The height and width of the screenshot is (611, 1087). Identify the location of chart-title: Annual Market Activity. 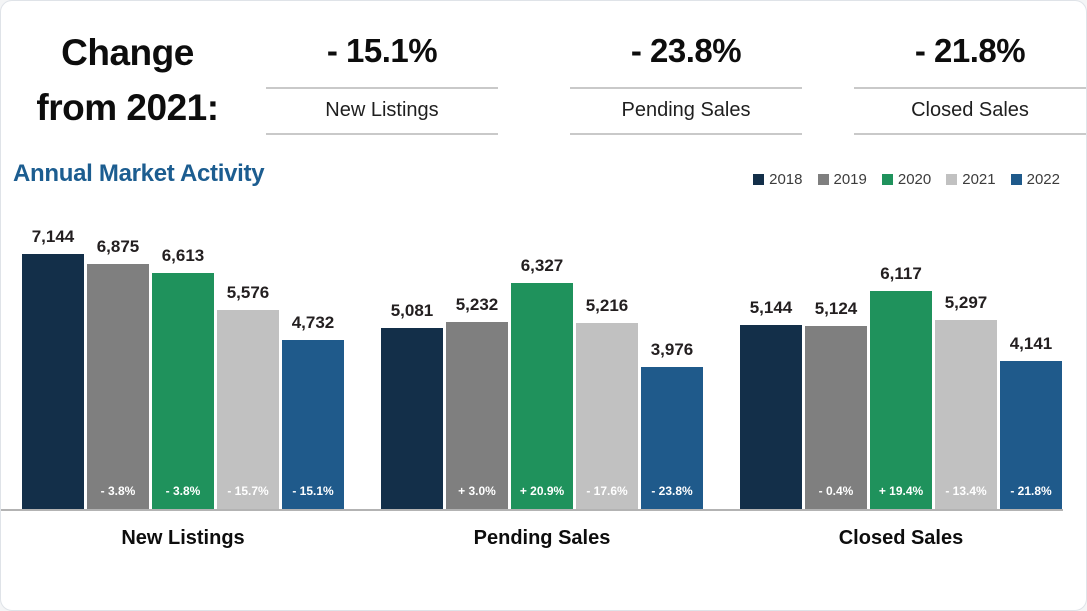
(139, 173).